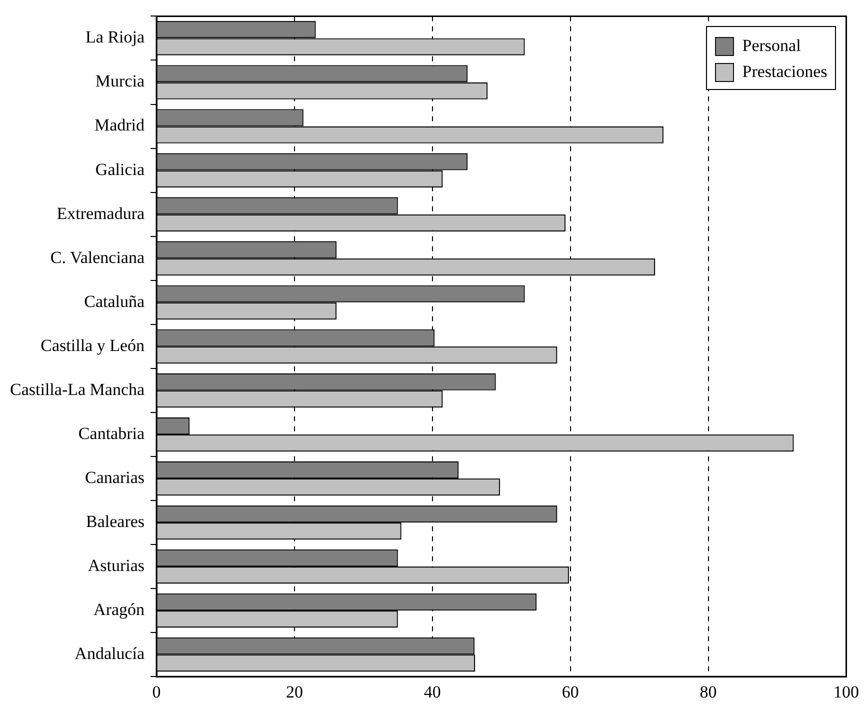  Describe the element at coordinates (100, 213) in the screenshot. I see `y-tick-label: Extremadura` at that location.